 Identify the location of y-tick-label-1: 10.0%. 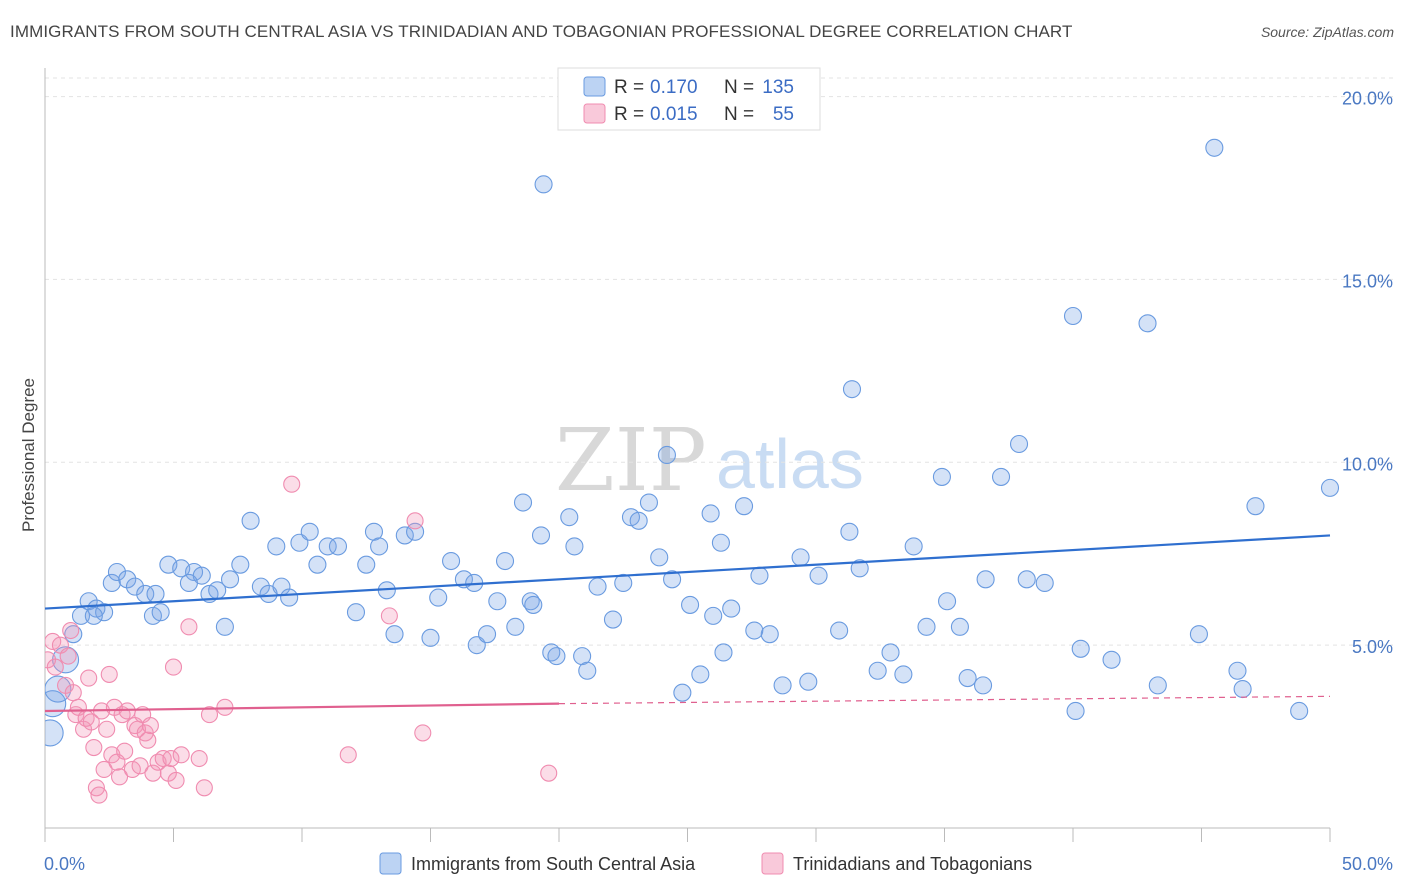
(1367, 464).